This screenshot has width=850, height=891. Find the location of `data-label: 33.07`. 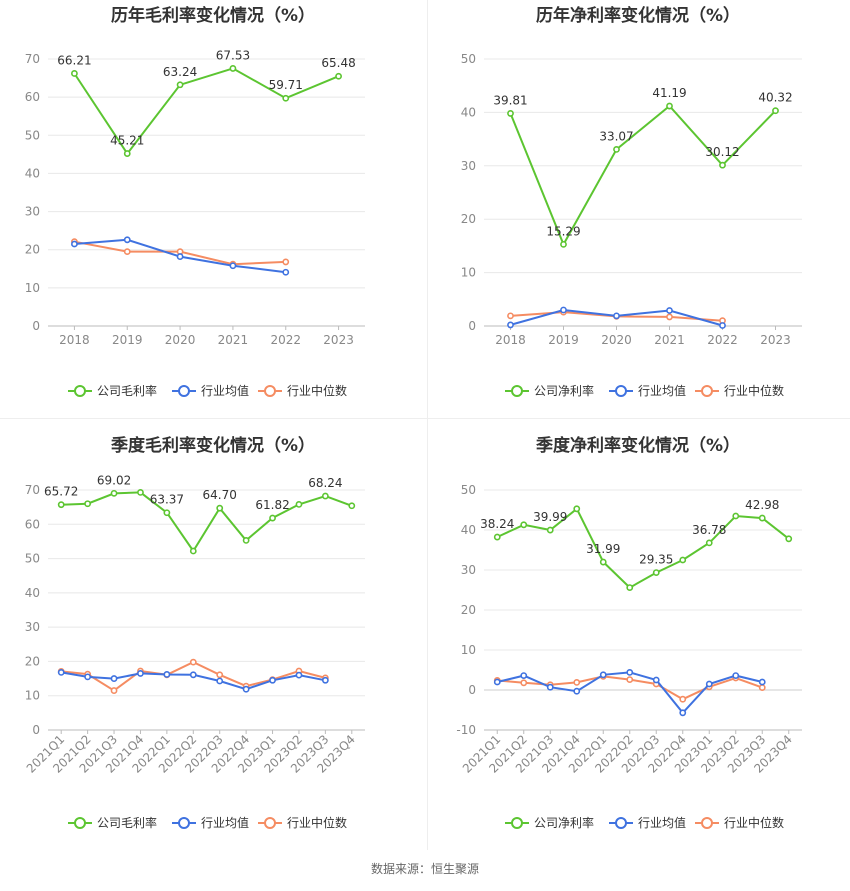

data-label: 33.07 is located at coordinates (616, 136).